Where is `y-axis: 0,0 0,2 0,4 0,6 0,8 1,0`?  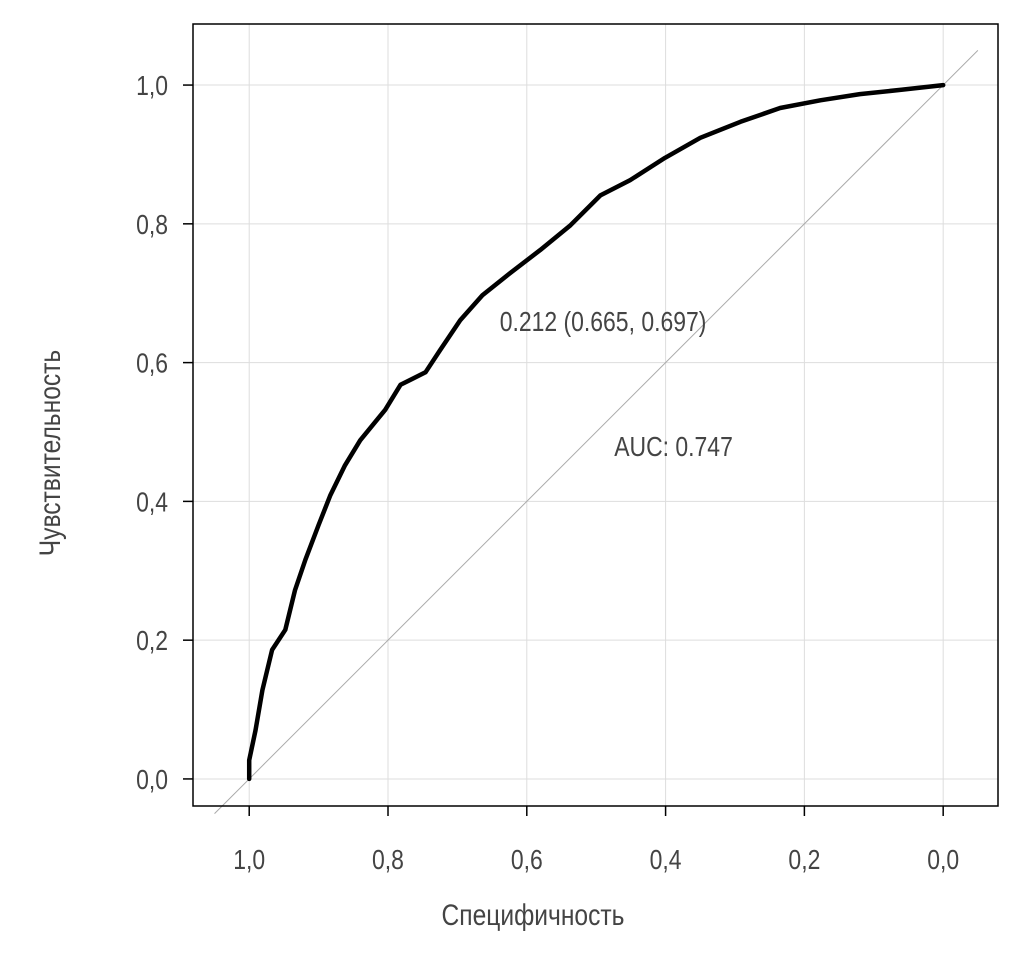 y-axis: 0,0 0,2 0,4 0,6 0,8 1,0 is located at coordinates (164, 433).